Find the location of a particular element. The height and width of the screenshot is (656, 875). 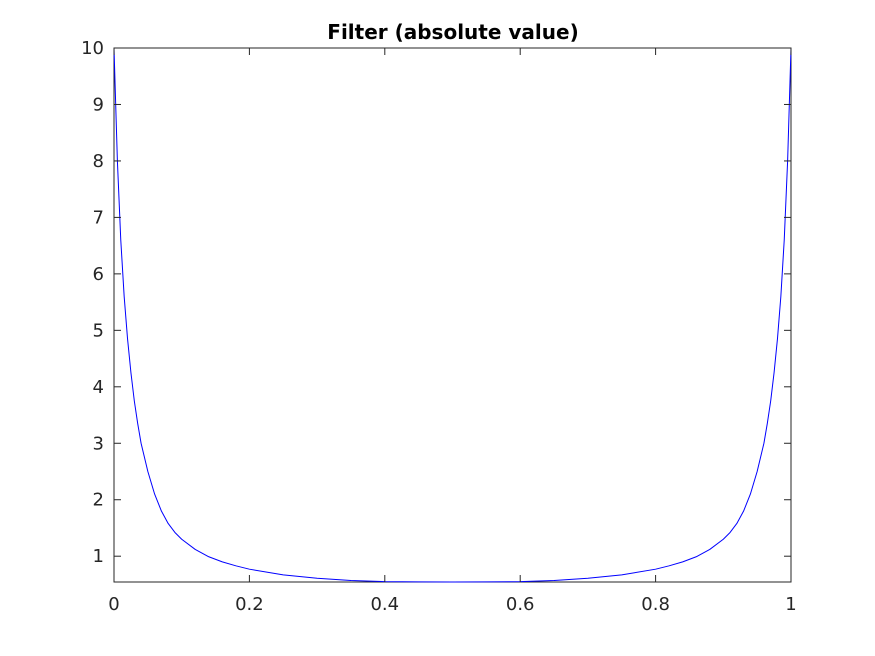

x-tick-label: 0.6 is located at coordinates (520, 604).